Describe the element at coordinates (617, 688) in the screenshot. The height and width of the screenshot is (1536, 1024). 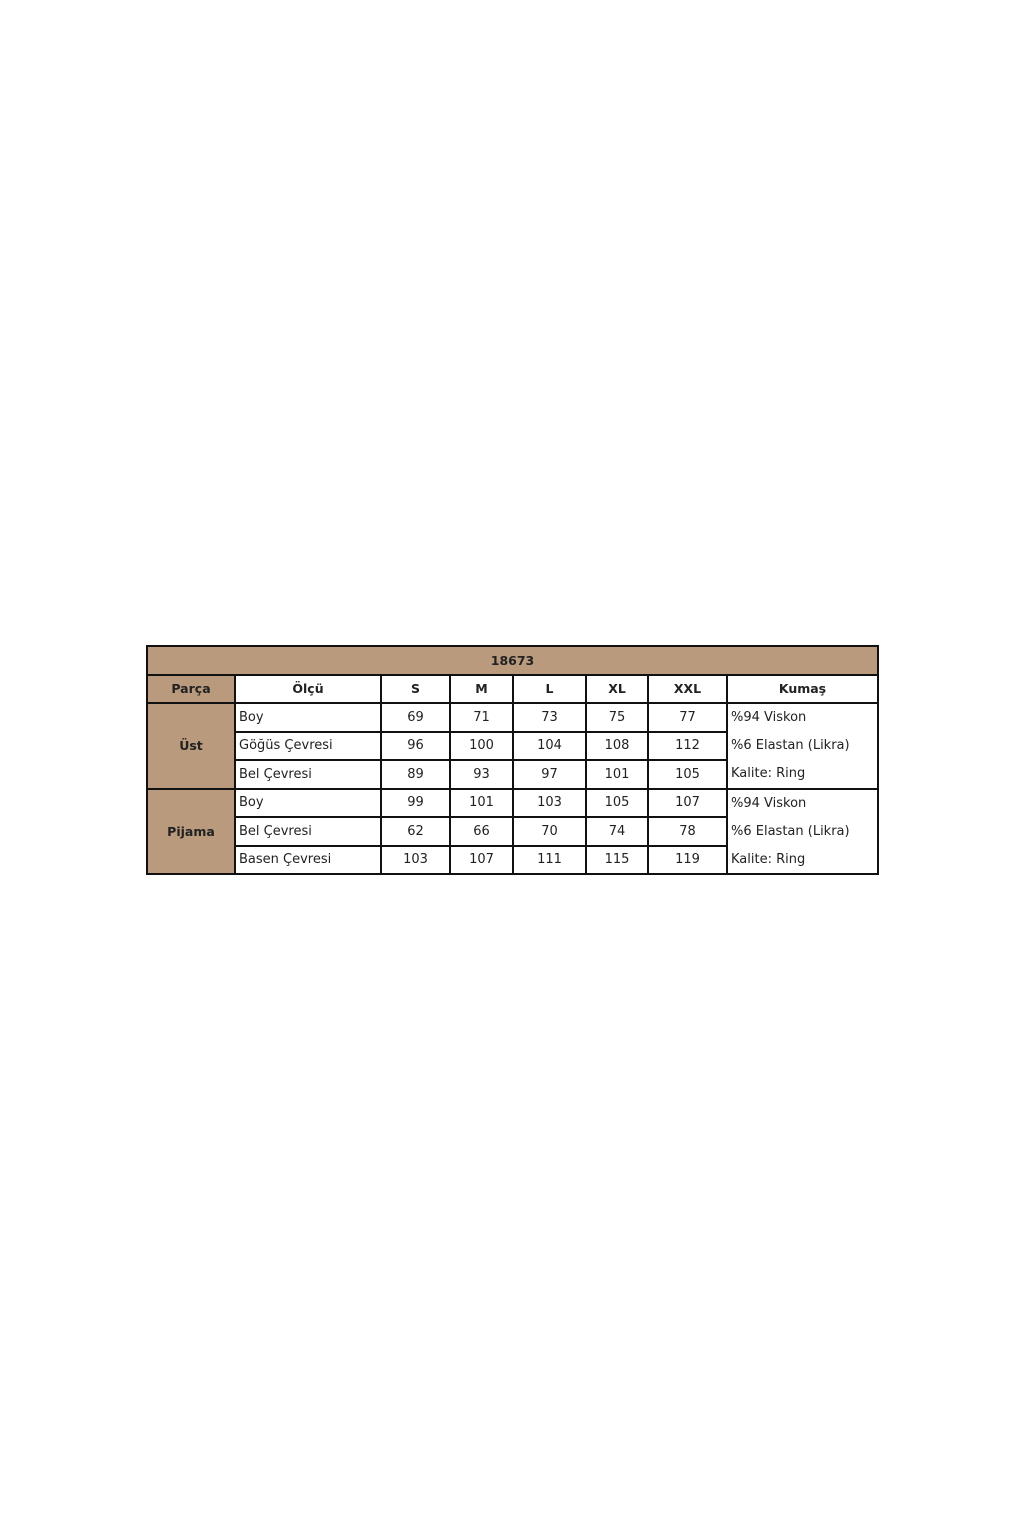
I see `header-size-xl: XL` at that location.